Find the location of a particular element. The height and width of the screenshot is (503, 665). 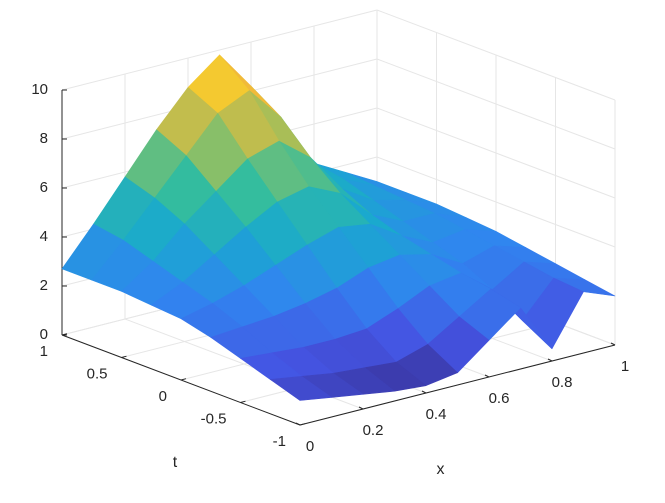

x-tick-label: 0.2 is located at coordinates (373, 430).